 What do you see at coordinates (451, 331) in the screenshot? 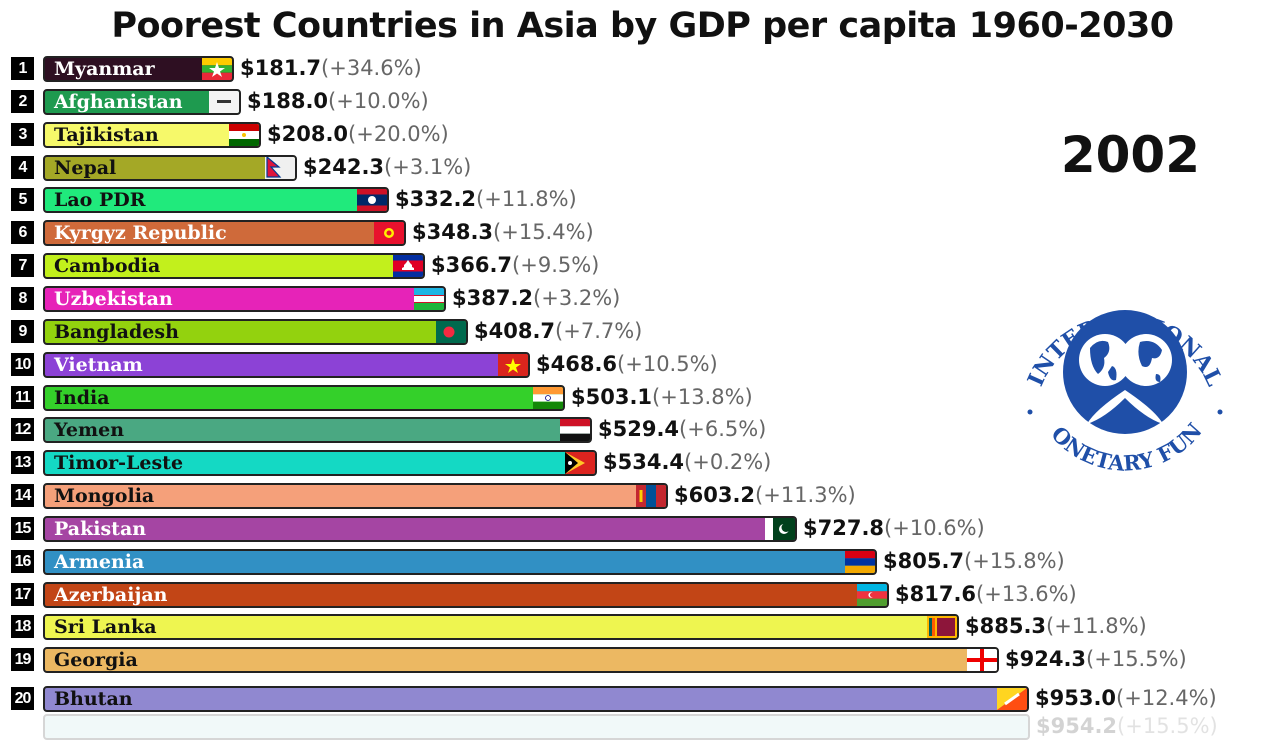
I see `bangladesh-flag-icon` at bounding box center [451, 331].